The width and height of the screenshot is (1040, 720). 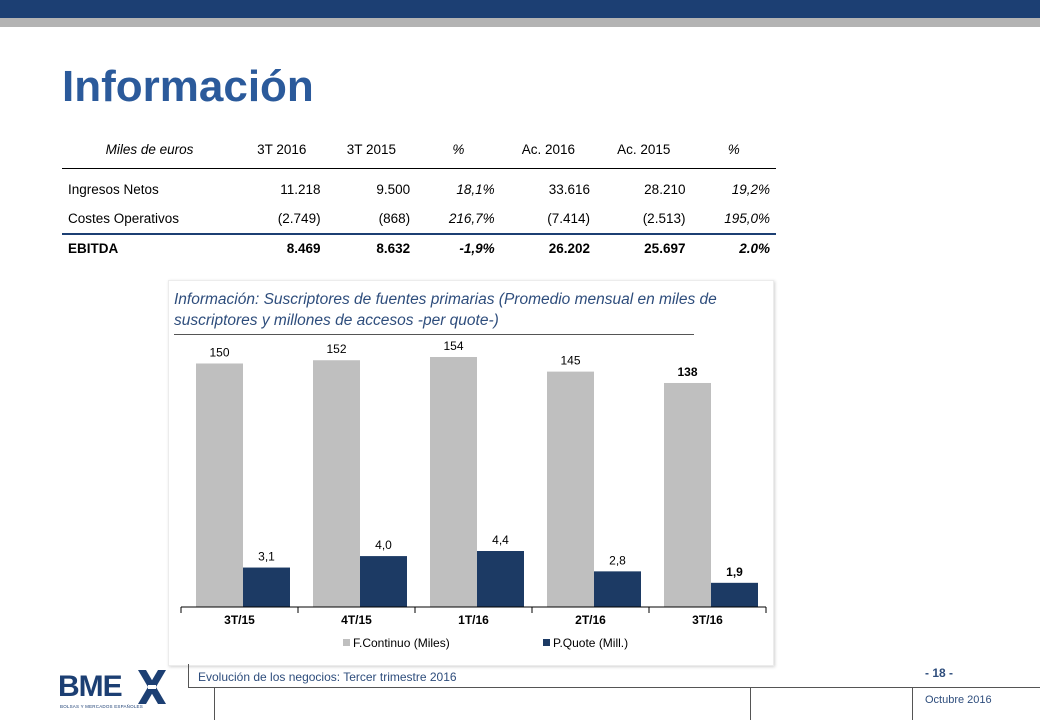 I want to click on row-label: Costes Operativos, so click(x=124, y=218).